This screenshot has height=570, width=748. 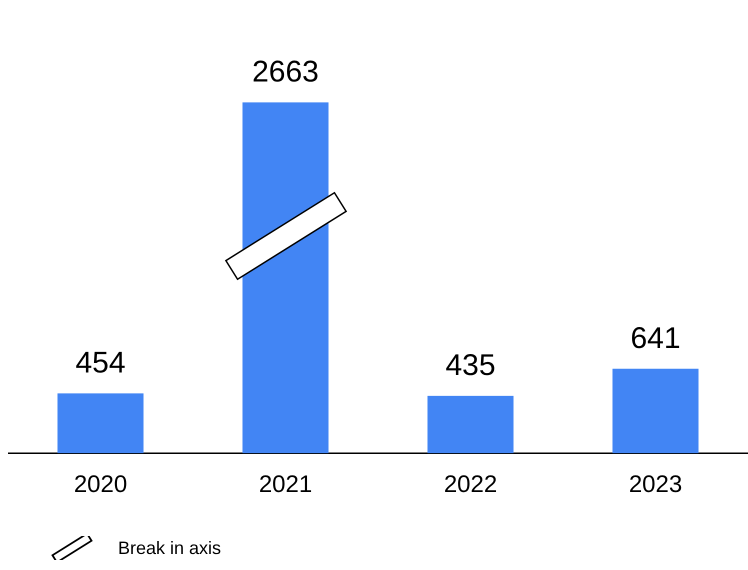 I want to click on data-label: 454, so click(x=100, y=363).